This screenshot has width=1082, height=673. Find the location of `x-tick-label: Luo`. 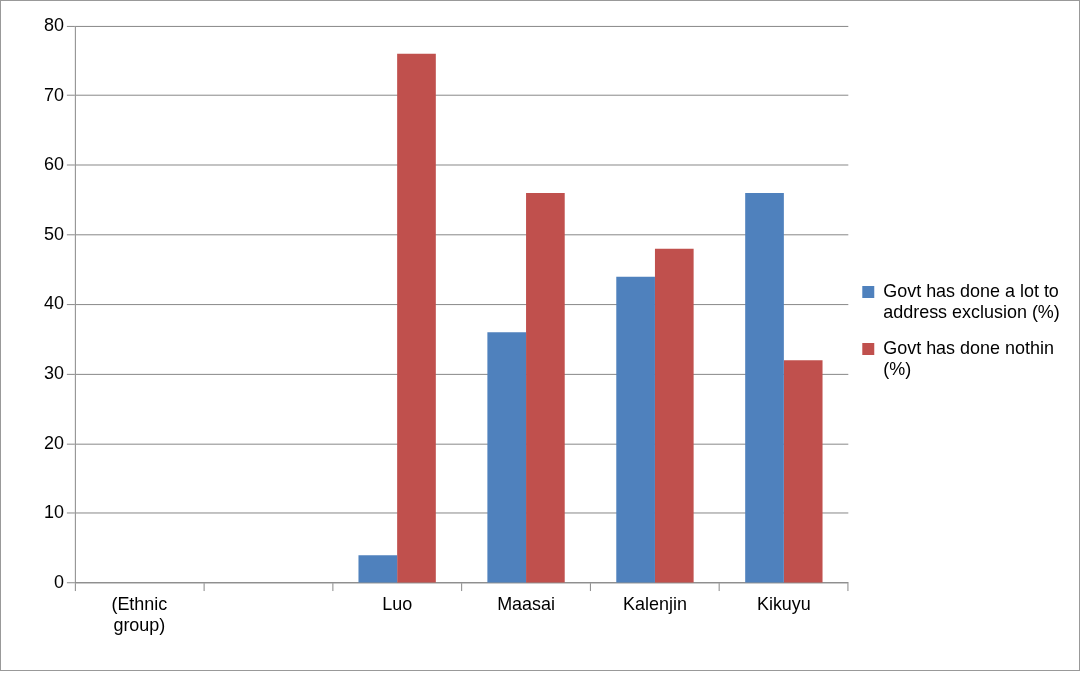

x-tick-label: Luo is located at coordinates (397, 603).